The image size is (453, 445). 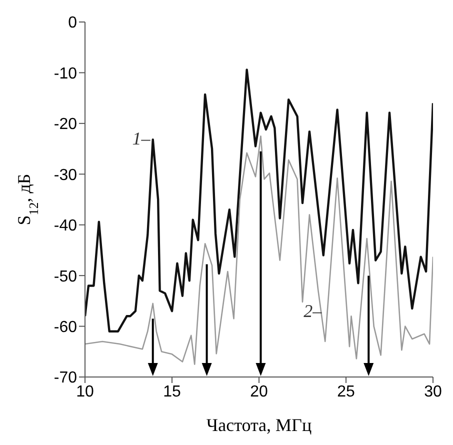 What do you see at coordinates (172, 391) in the screenshot?
I see `x-tick-label: 15` at bounding box center [172, 391].